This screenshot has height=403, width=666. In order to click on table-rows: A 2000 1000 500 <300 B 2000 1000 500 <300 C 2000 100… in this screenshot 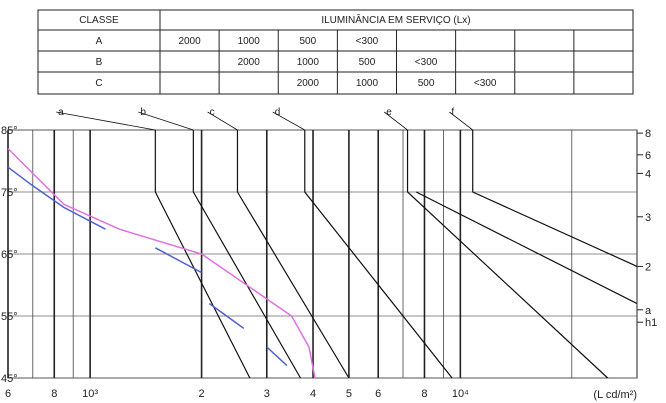, I will do `click(335, 62)`.